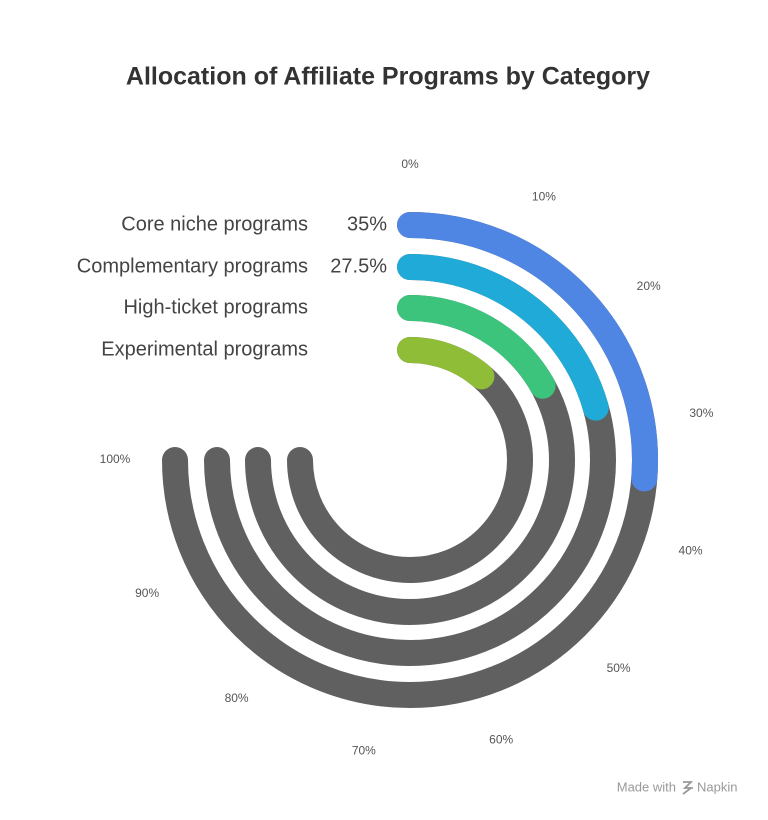 Image resolution: width=768 pixels, height=820 pixels. What do you see at coordinates (701, 413) in the screenshot?
I see `tick-label: 30%` at bounding box center [701, 413].